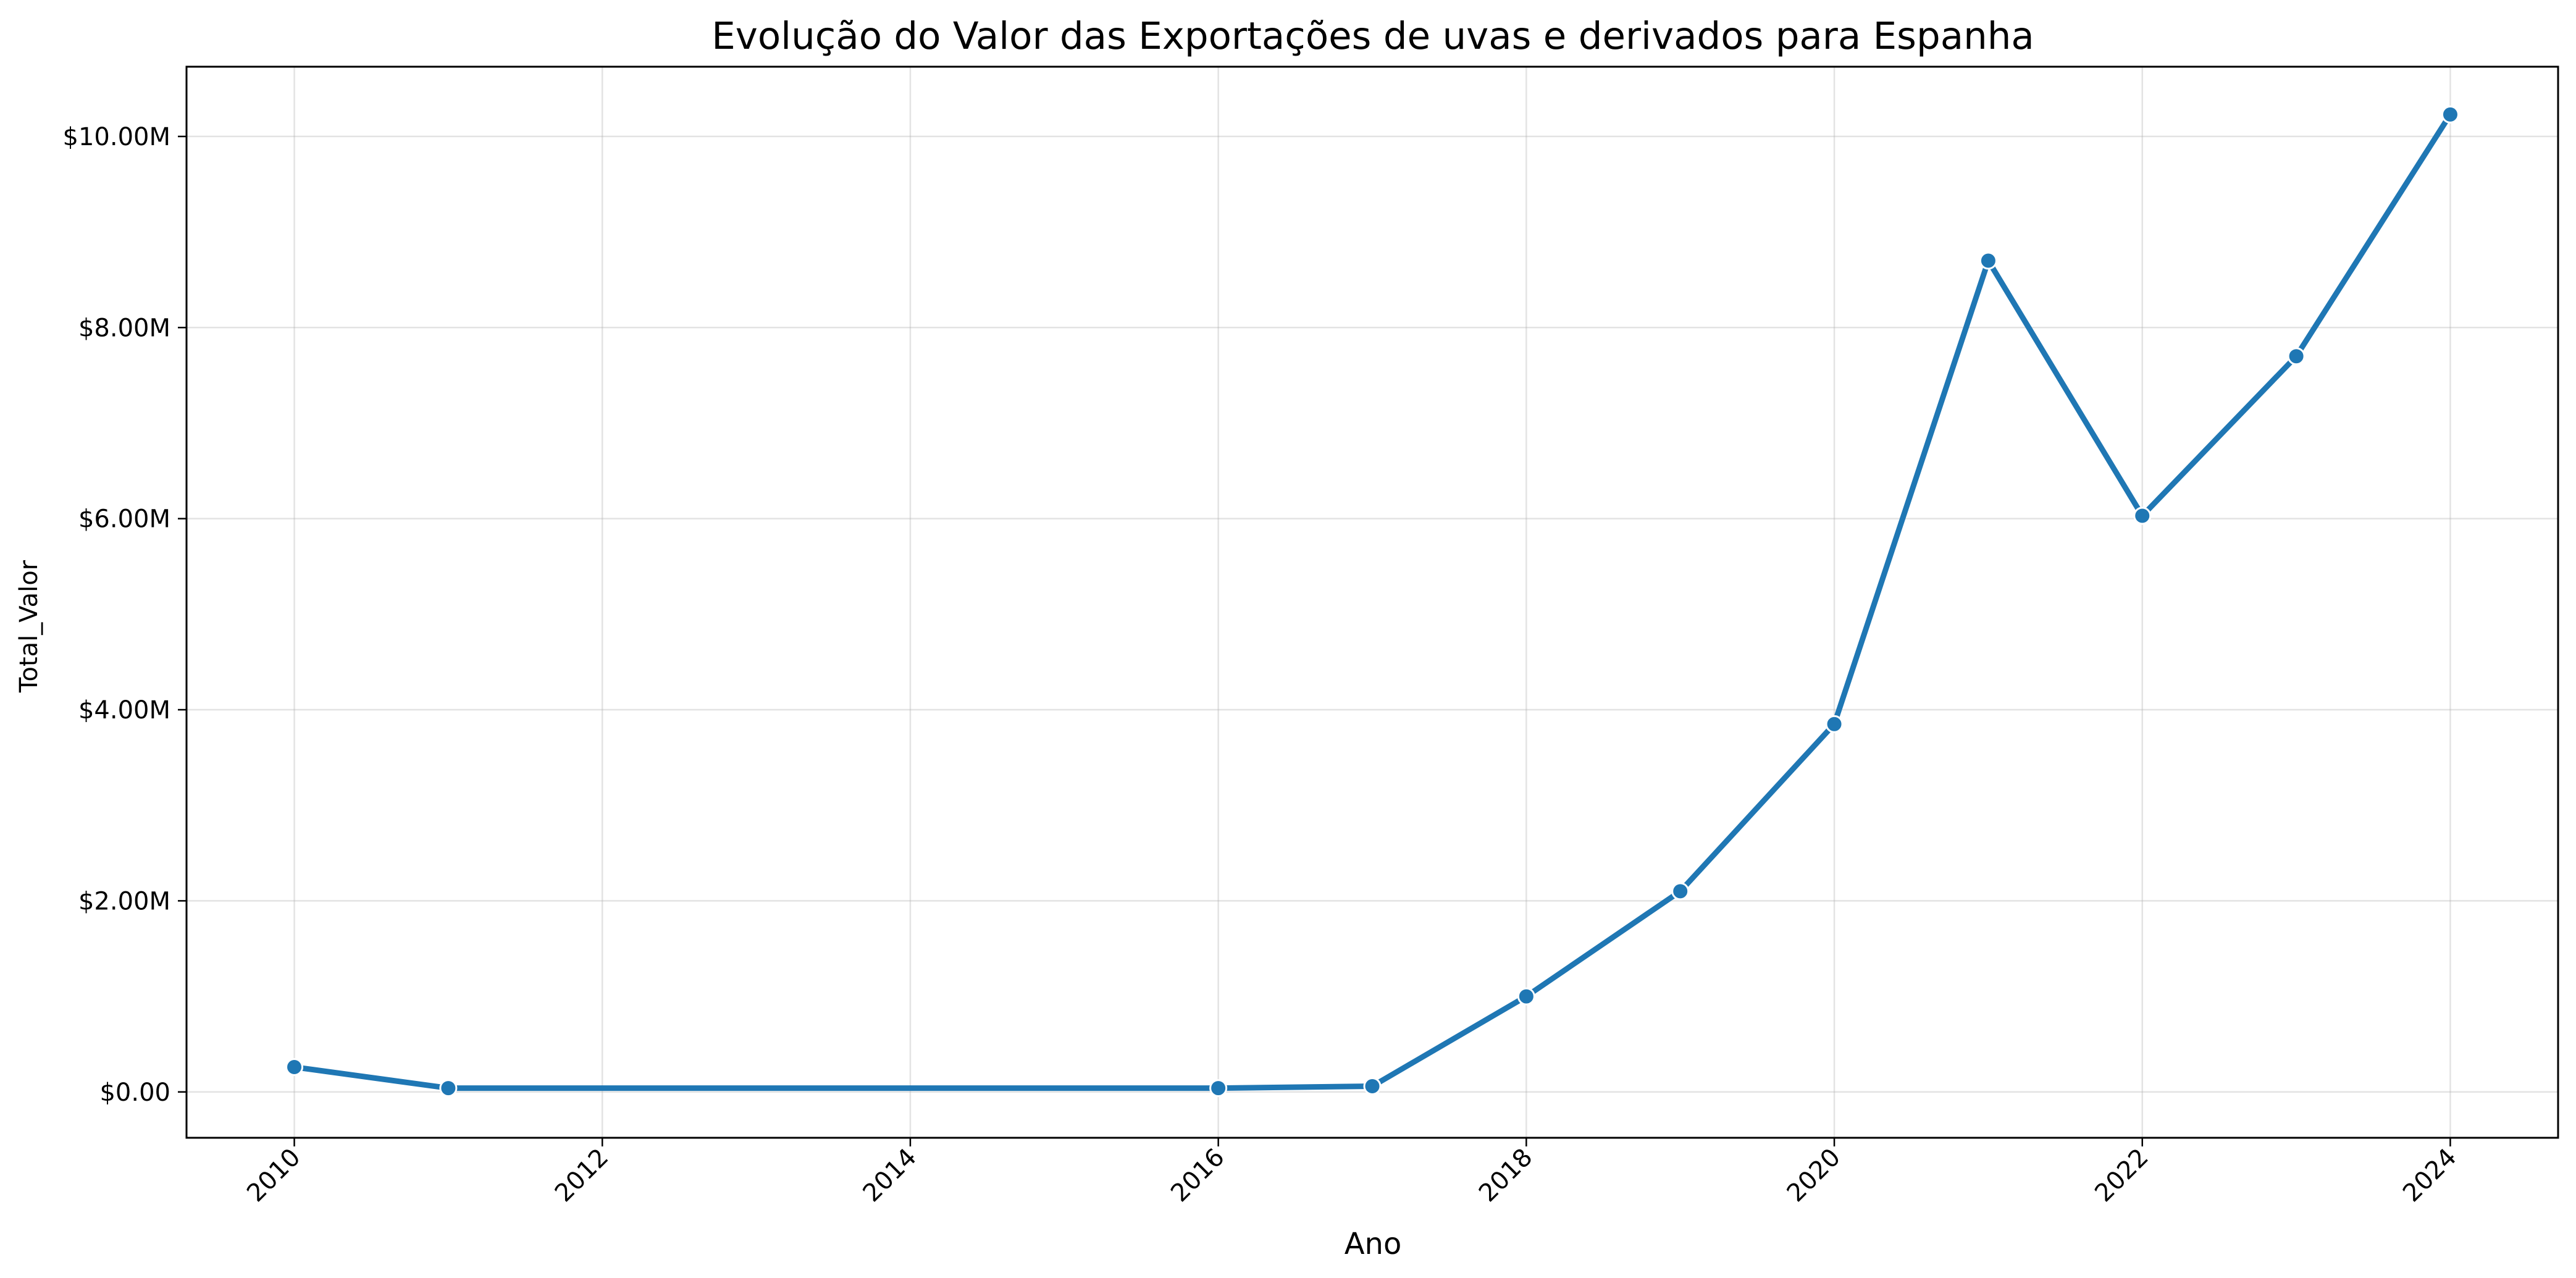  I want to click on x-tick-label: 2020, so click(1814, 1175).